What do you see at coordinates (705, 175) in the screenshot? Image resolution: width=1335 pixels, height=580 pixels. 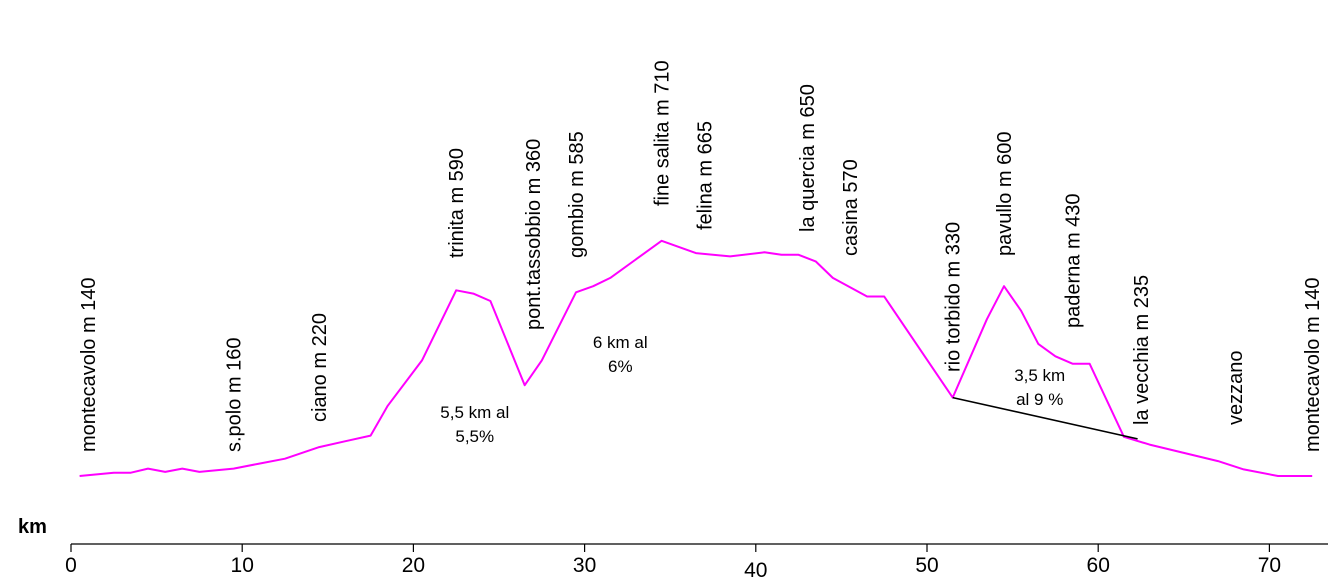 I see `place-label: felina m 665` at bounding box center [705, 175].